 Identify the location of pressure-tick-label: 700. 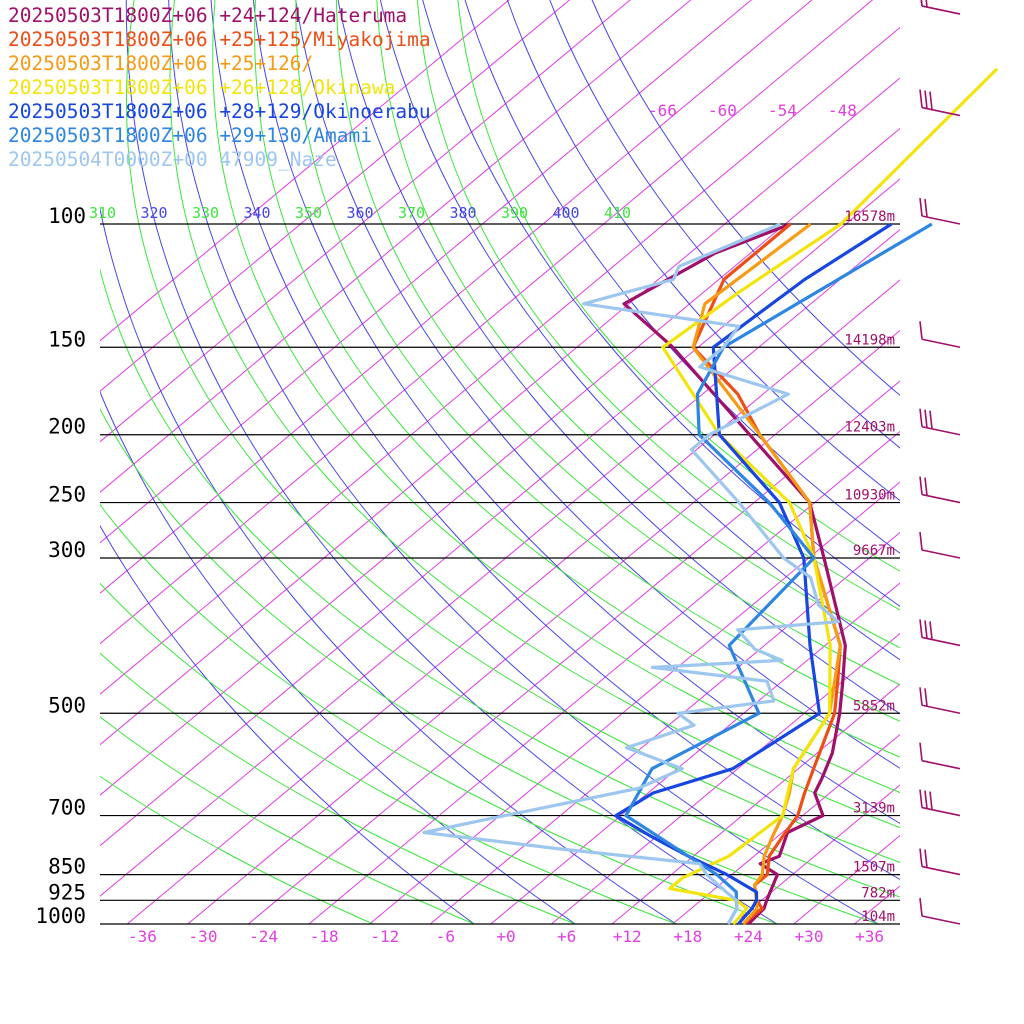
(67, 808).